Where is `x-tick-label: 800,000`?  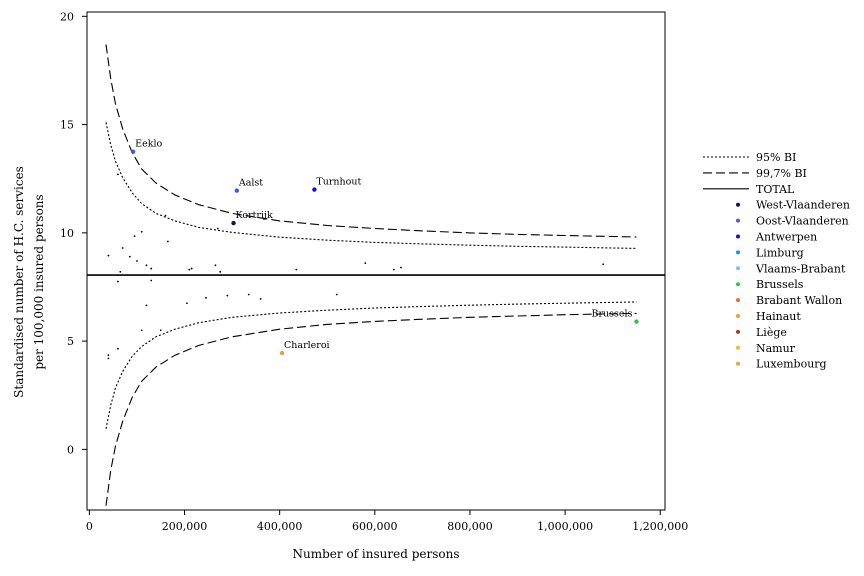 x-tick-label: 800,000 is located at coordinates (470, 526).